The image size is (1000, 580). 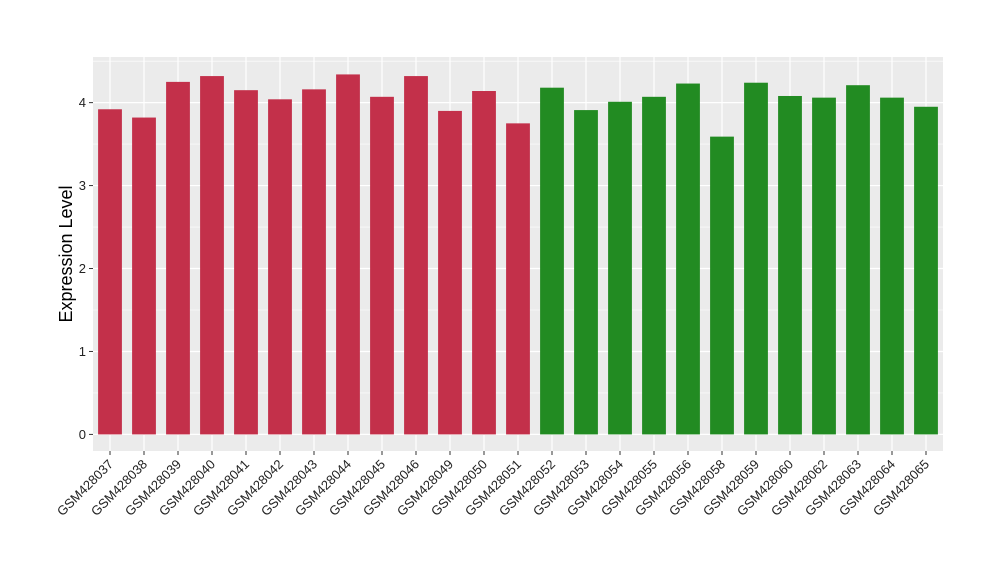 I want to click on y-tick-label: 3, so click(x=82, y=185).